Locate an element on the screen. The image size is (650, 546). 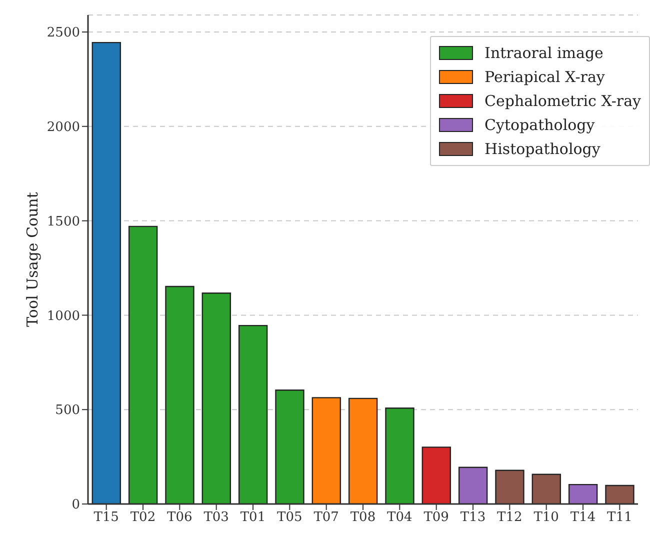
x-tick-label: T08 is located at coordinates (363, 518).